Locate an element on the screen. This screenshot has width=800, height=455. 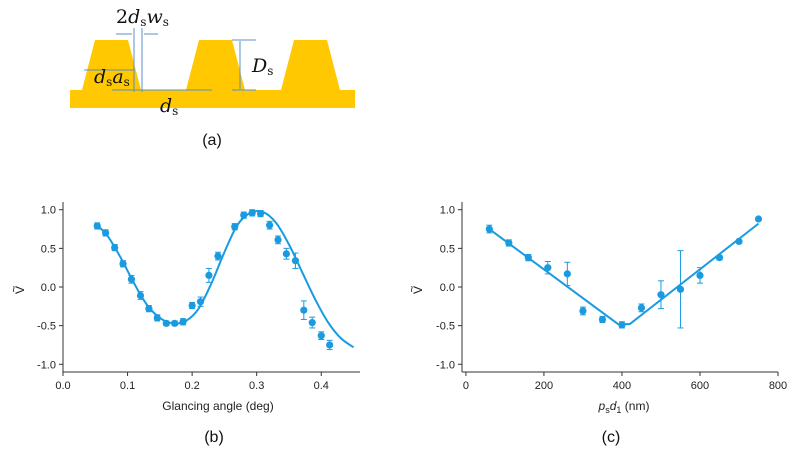
chart-c-y-label-accent: ~ is located at coordinates (412, 288).